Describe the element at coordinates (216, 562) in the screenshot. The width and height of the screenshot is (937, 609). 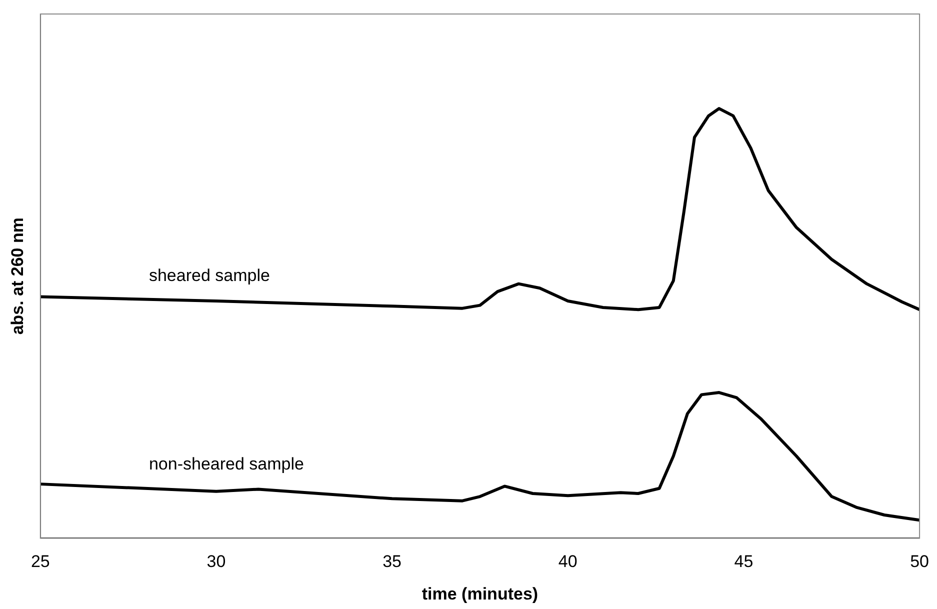
I see `x-tick-label: 30` at that location.